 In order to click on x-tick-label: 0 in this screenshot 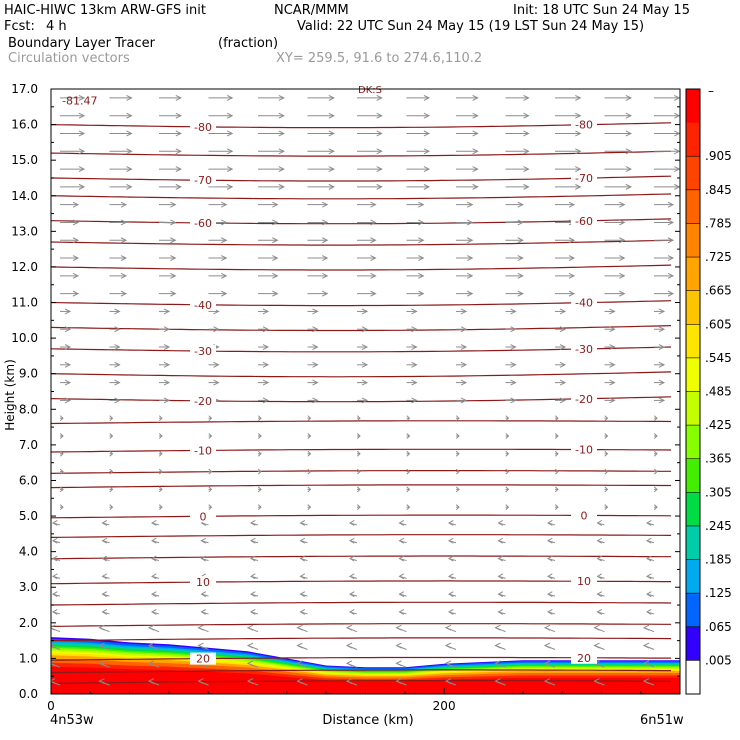, I will do `click(51, 706)`.